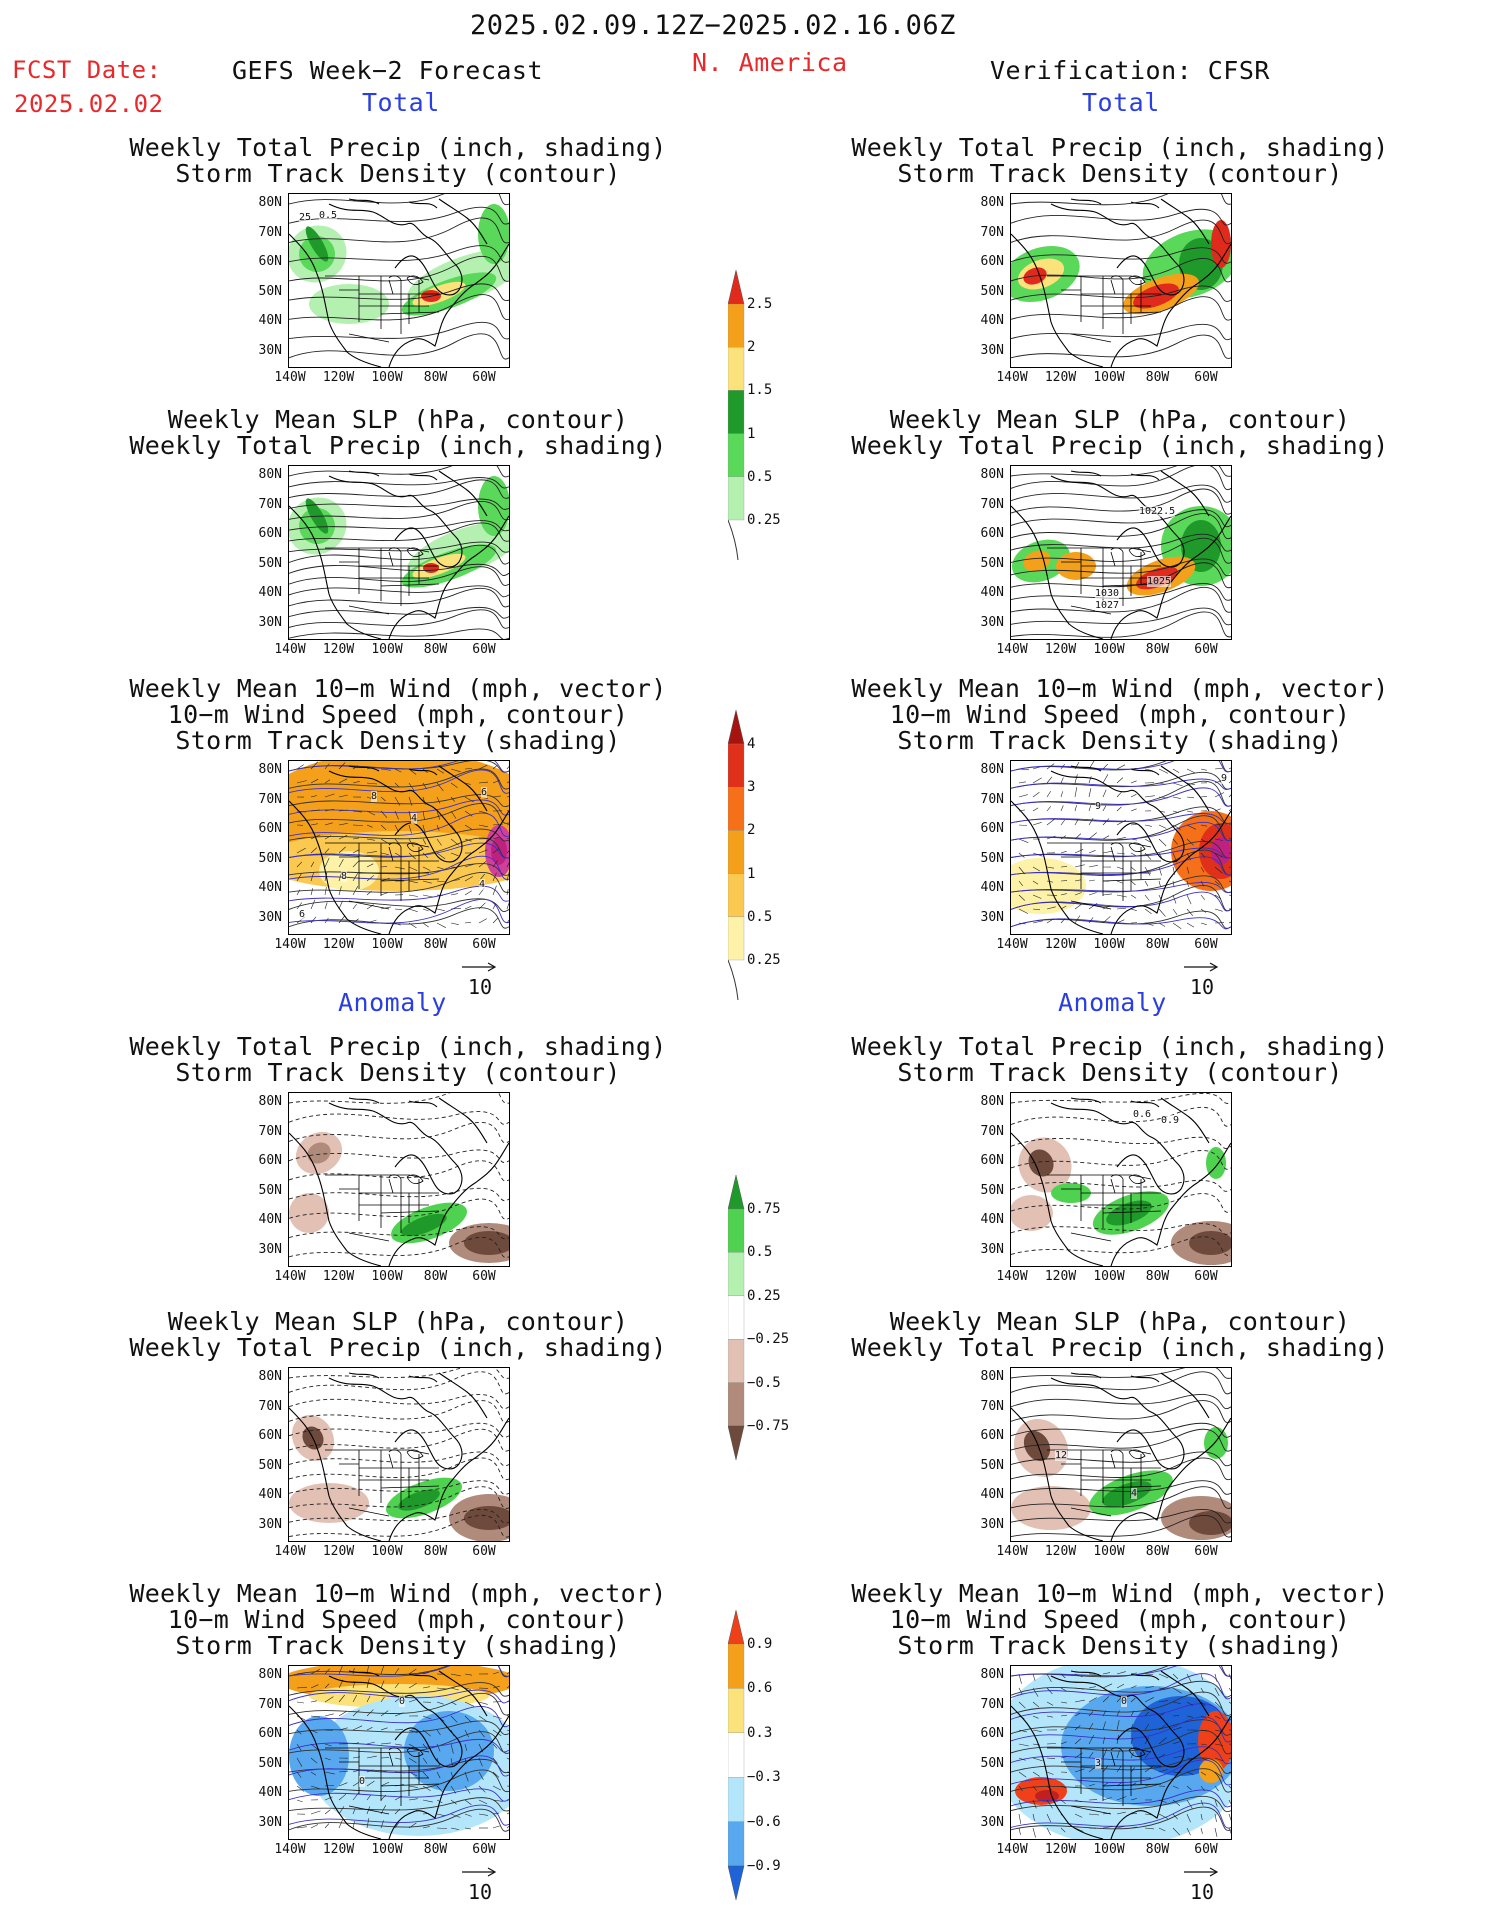 This screenshot has width=1487, height=1925. I want to click on fc-slp-anom-lon-label: 120W, so click(338, 1551).